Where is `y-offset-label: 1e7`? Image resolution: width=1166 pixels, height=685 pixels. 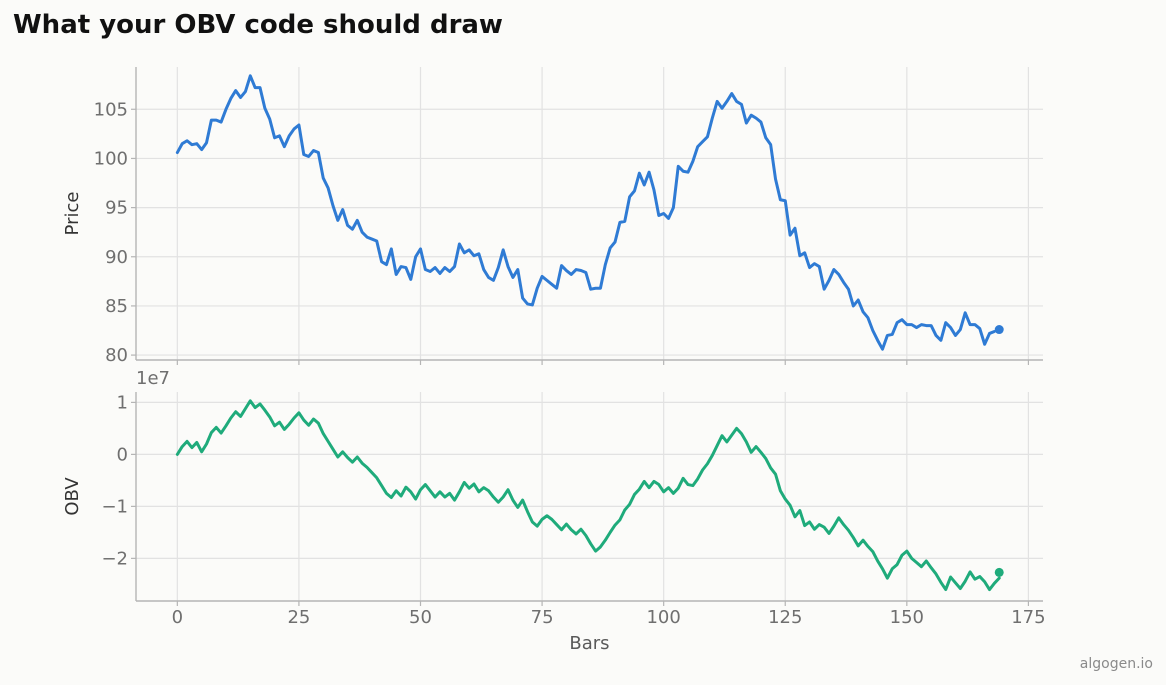 y-offset-label: 1e7 is located at coordinates (153, 378).